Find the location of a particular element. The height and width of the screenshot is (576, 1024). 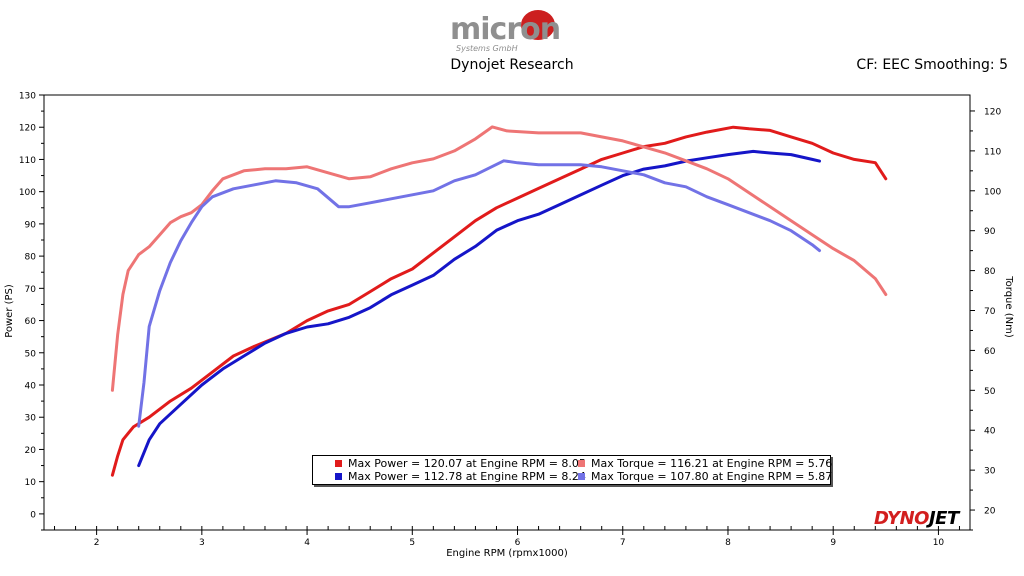

legend-entry-torque-run1: Max Torque = 116.21 at Engine RPM = 5.76 is located at coordinates (705, 464).